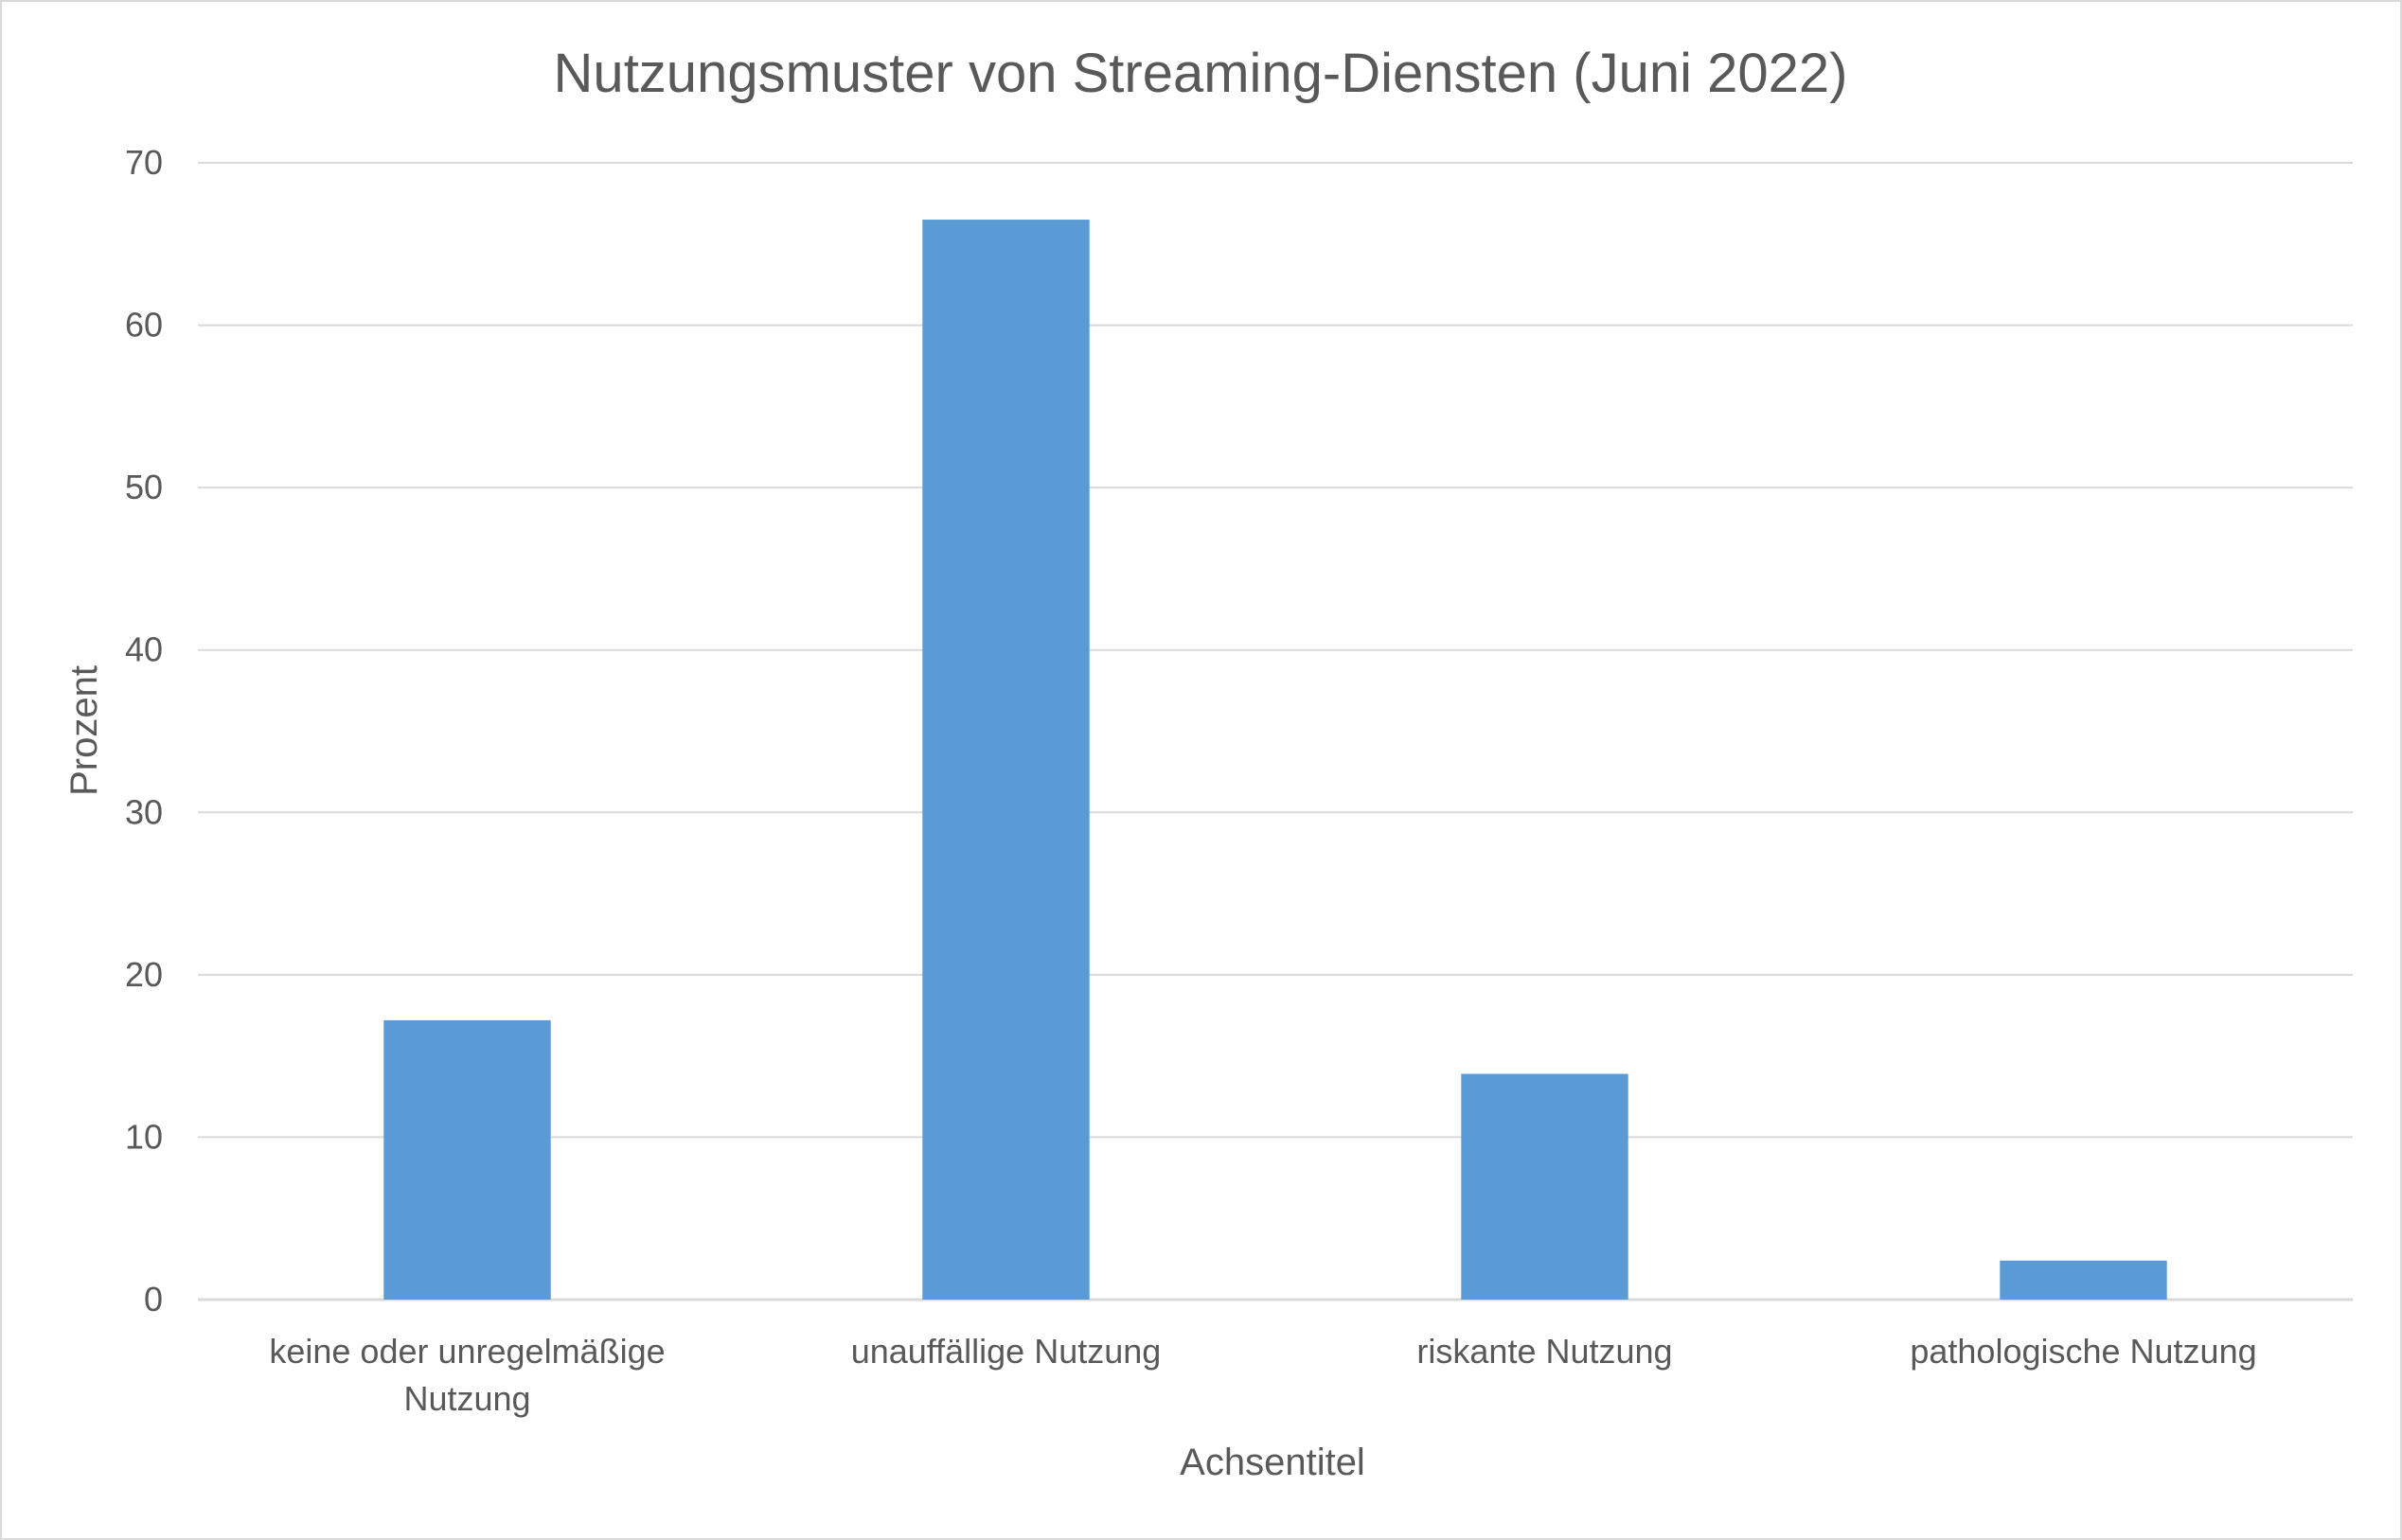 Image resolution: width=2402 pixels, height=1540 pixels. I want to click on x-tick-label: Nutzung, so click(466, 1398).